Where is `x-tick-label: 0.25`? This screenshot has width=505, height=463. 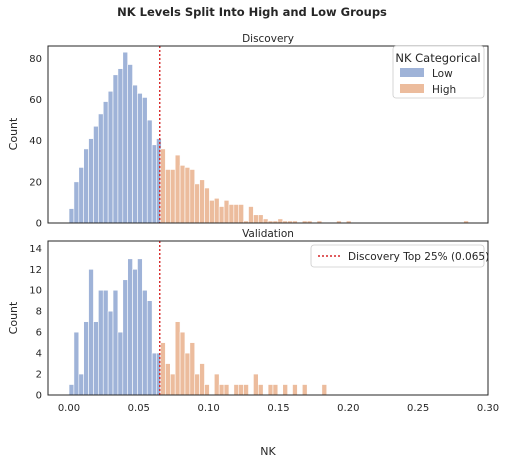 x-tick-label: 0.25 is located at coordinates (418, 408).